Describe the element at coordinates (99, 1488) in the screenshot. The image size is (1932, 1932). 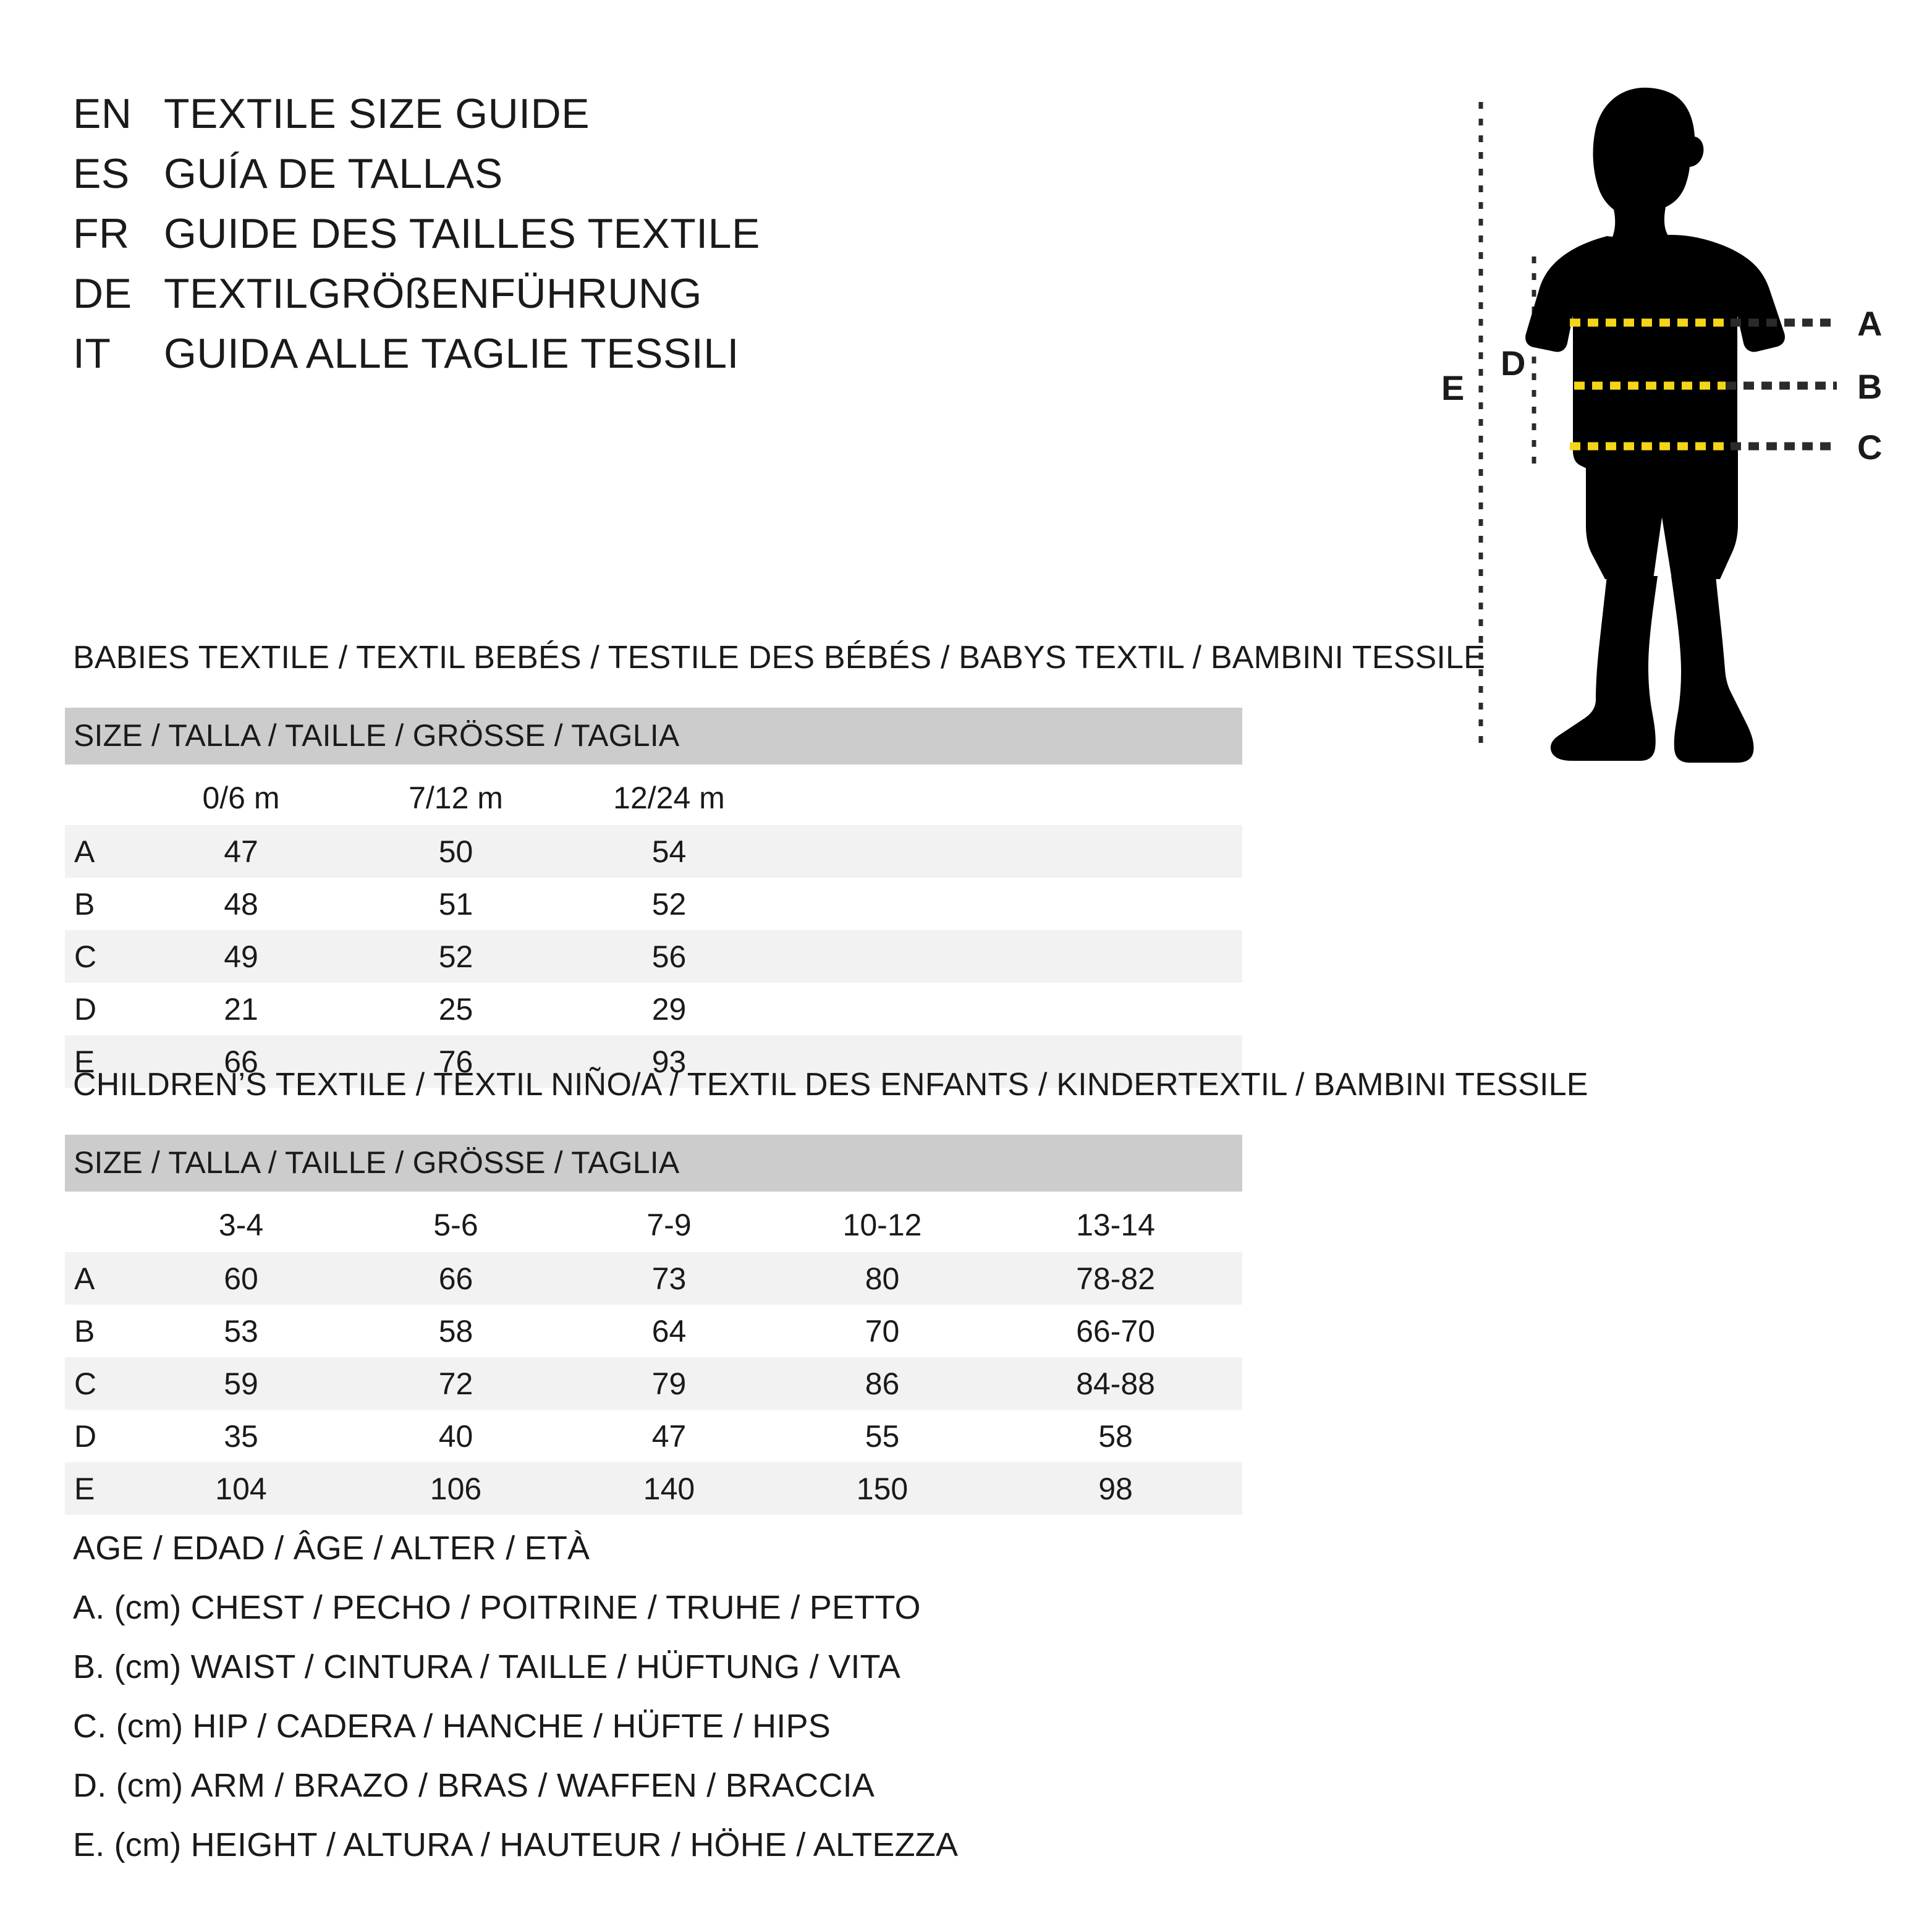
I see `row-label-e: E` at that location.